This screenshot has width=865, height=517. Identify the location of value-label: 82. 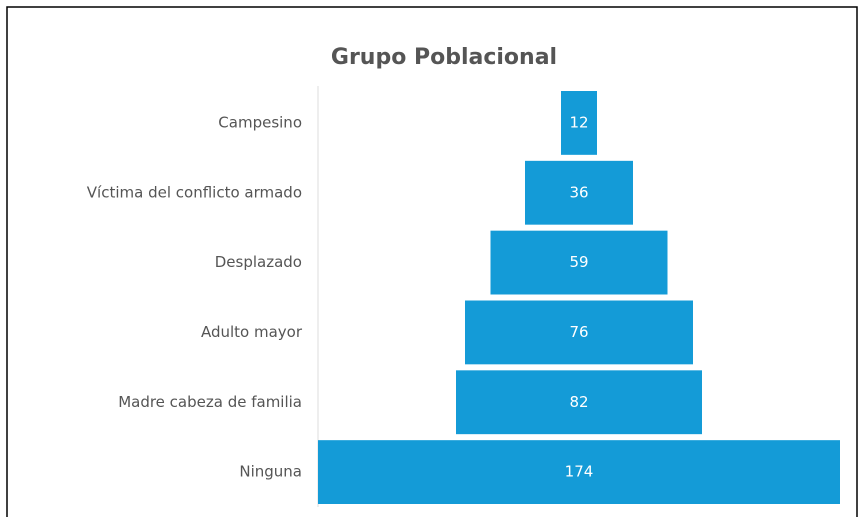
(578, 402).